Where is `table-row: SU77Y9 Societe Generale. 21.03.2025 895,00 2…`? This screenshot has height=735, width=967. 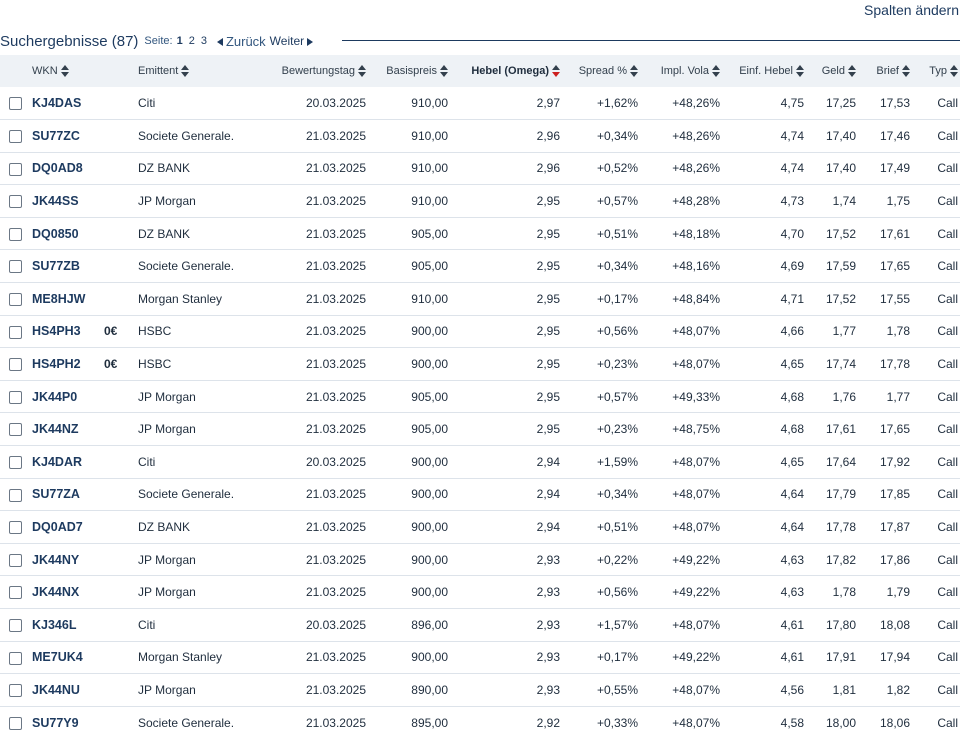 table-row: SU77Y9 Societe Generale. 21.03.2025 895,00 2… is located at coordinates (480, 720).